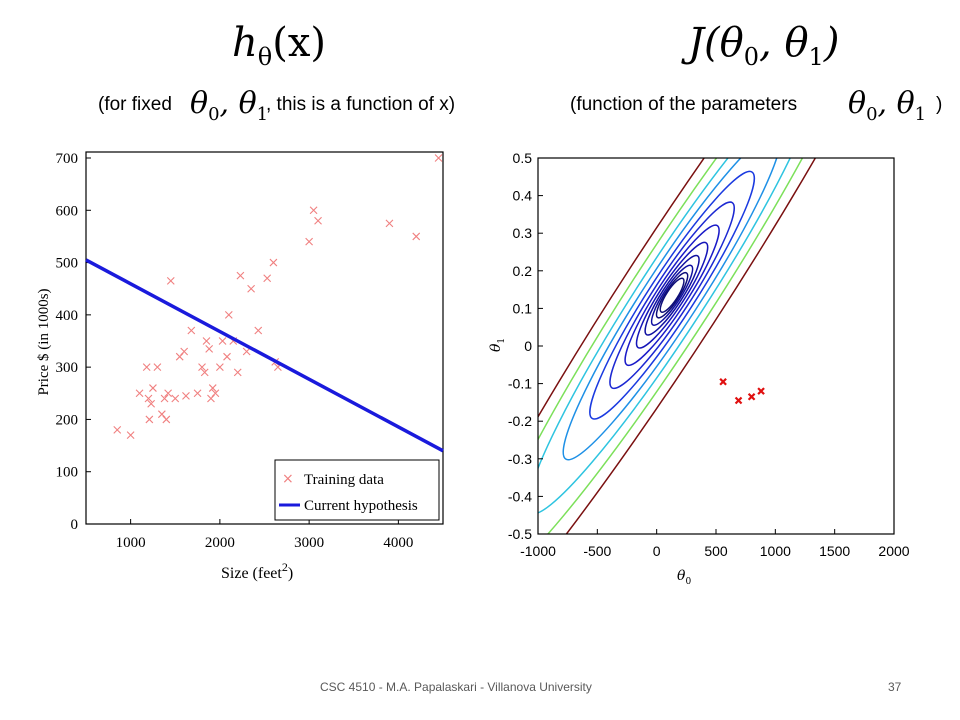  I want to click on theta-params-left: θ0, θ1, so click(229, 105).